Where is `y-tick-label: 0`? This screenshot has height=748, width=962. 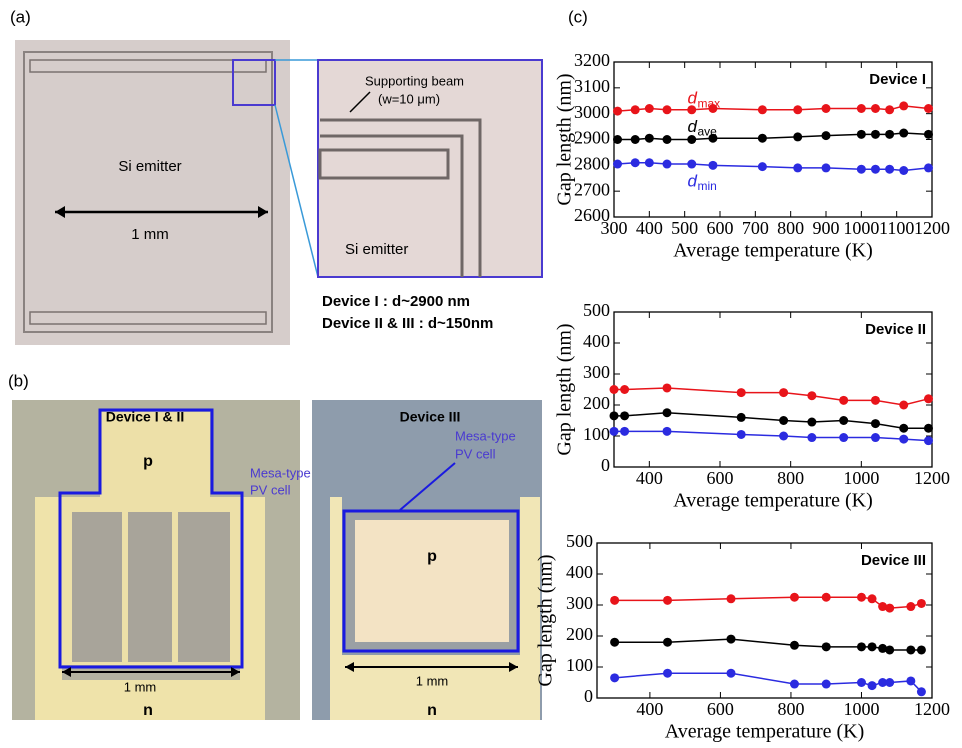
y-tick-label: 0 is located at coordinates (605, 465).